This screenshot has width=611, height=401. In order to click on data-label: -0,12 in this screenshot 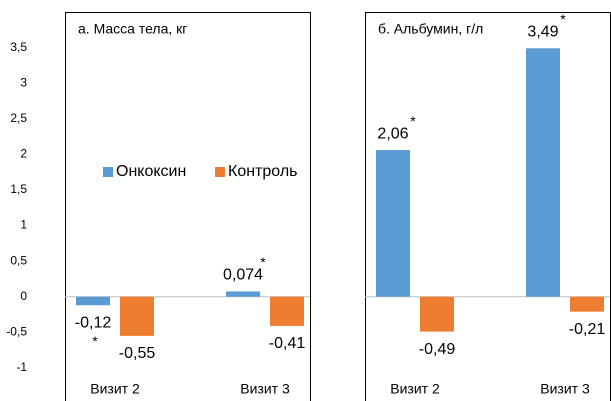, I will do `click(93, 322)`.